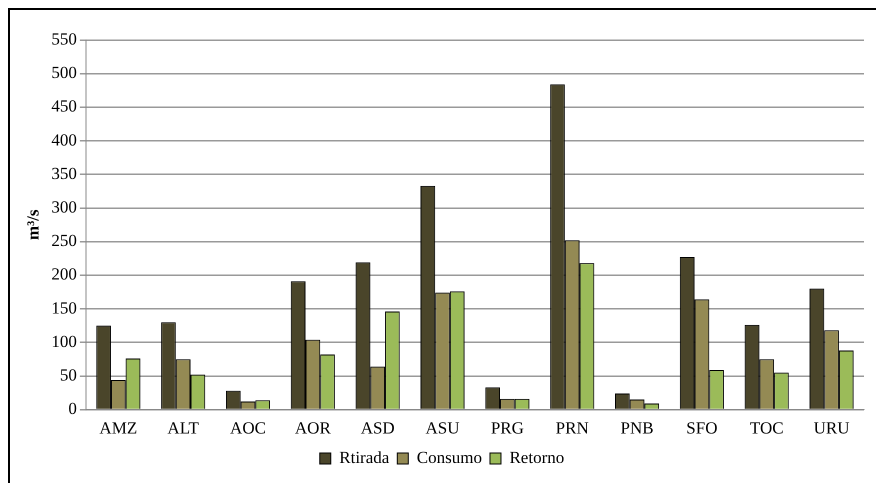 This screenshot has height=491, width=884. What do you see at coordinates (183, 428) in the screenshot?
I see `x-tick-label: ALT` at bounding box center [183, 428].